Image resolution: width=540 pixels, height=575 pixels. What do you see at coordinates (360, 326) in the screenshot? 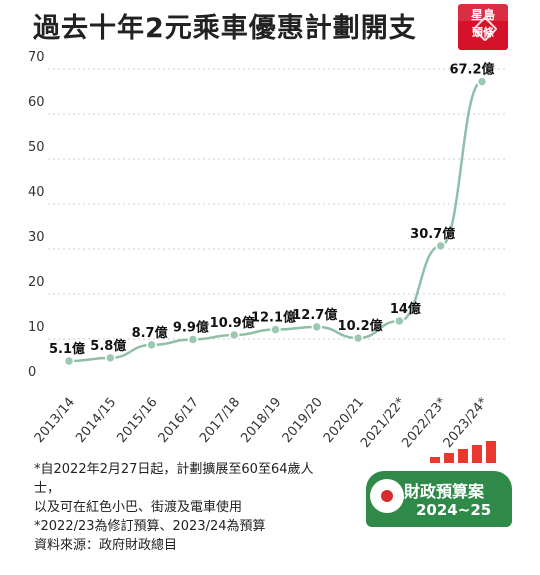
I see `data-label: 10.2億` at bounding box center [360, 326].